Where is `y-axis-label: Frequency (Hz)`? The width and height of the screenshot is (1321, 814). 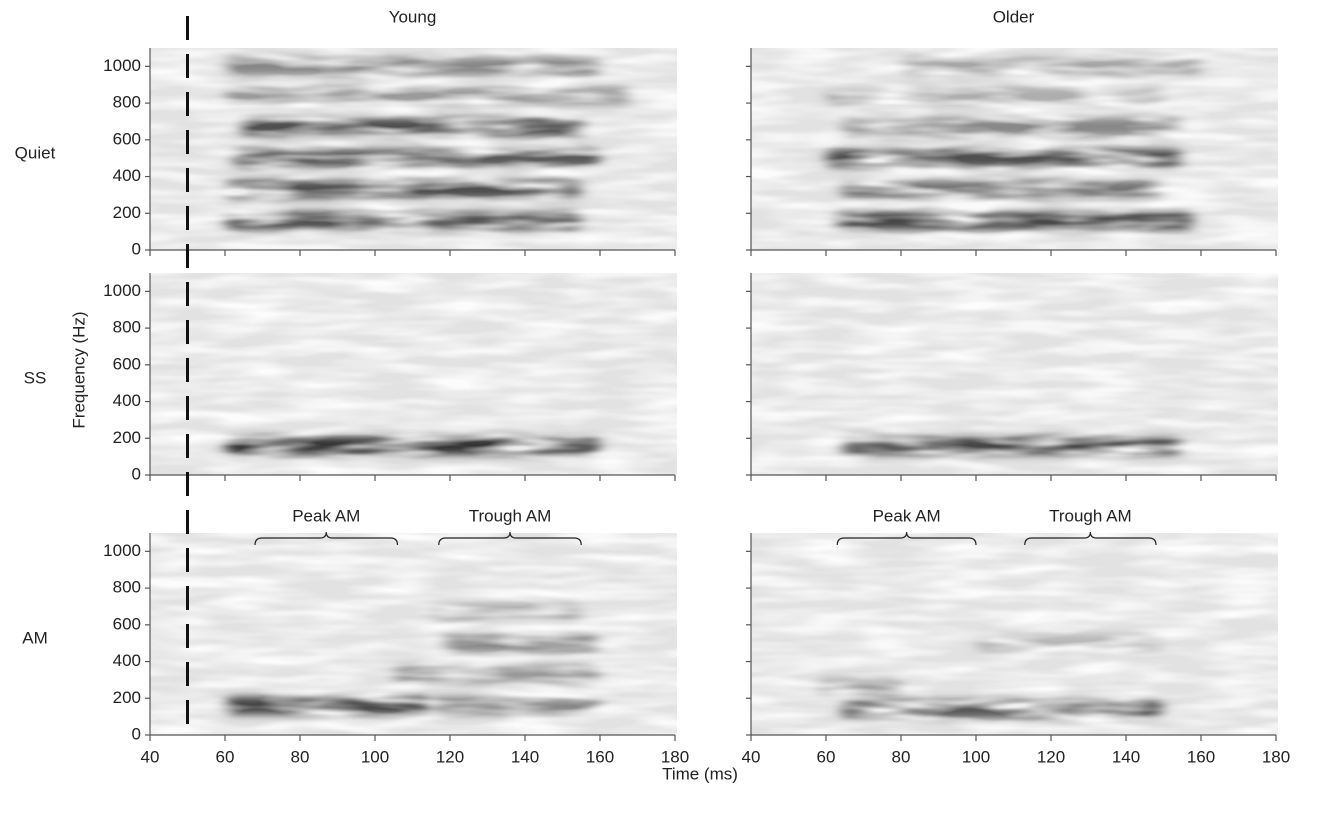
y-axis-label: Frequency (Hz) is located at coordinates (78, 369).